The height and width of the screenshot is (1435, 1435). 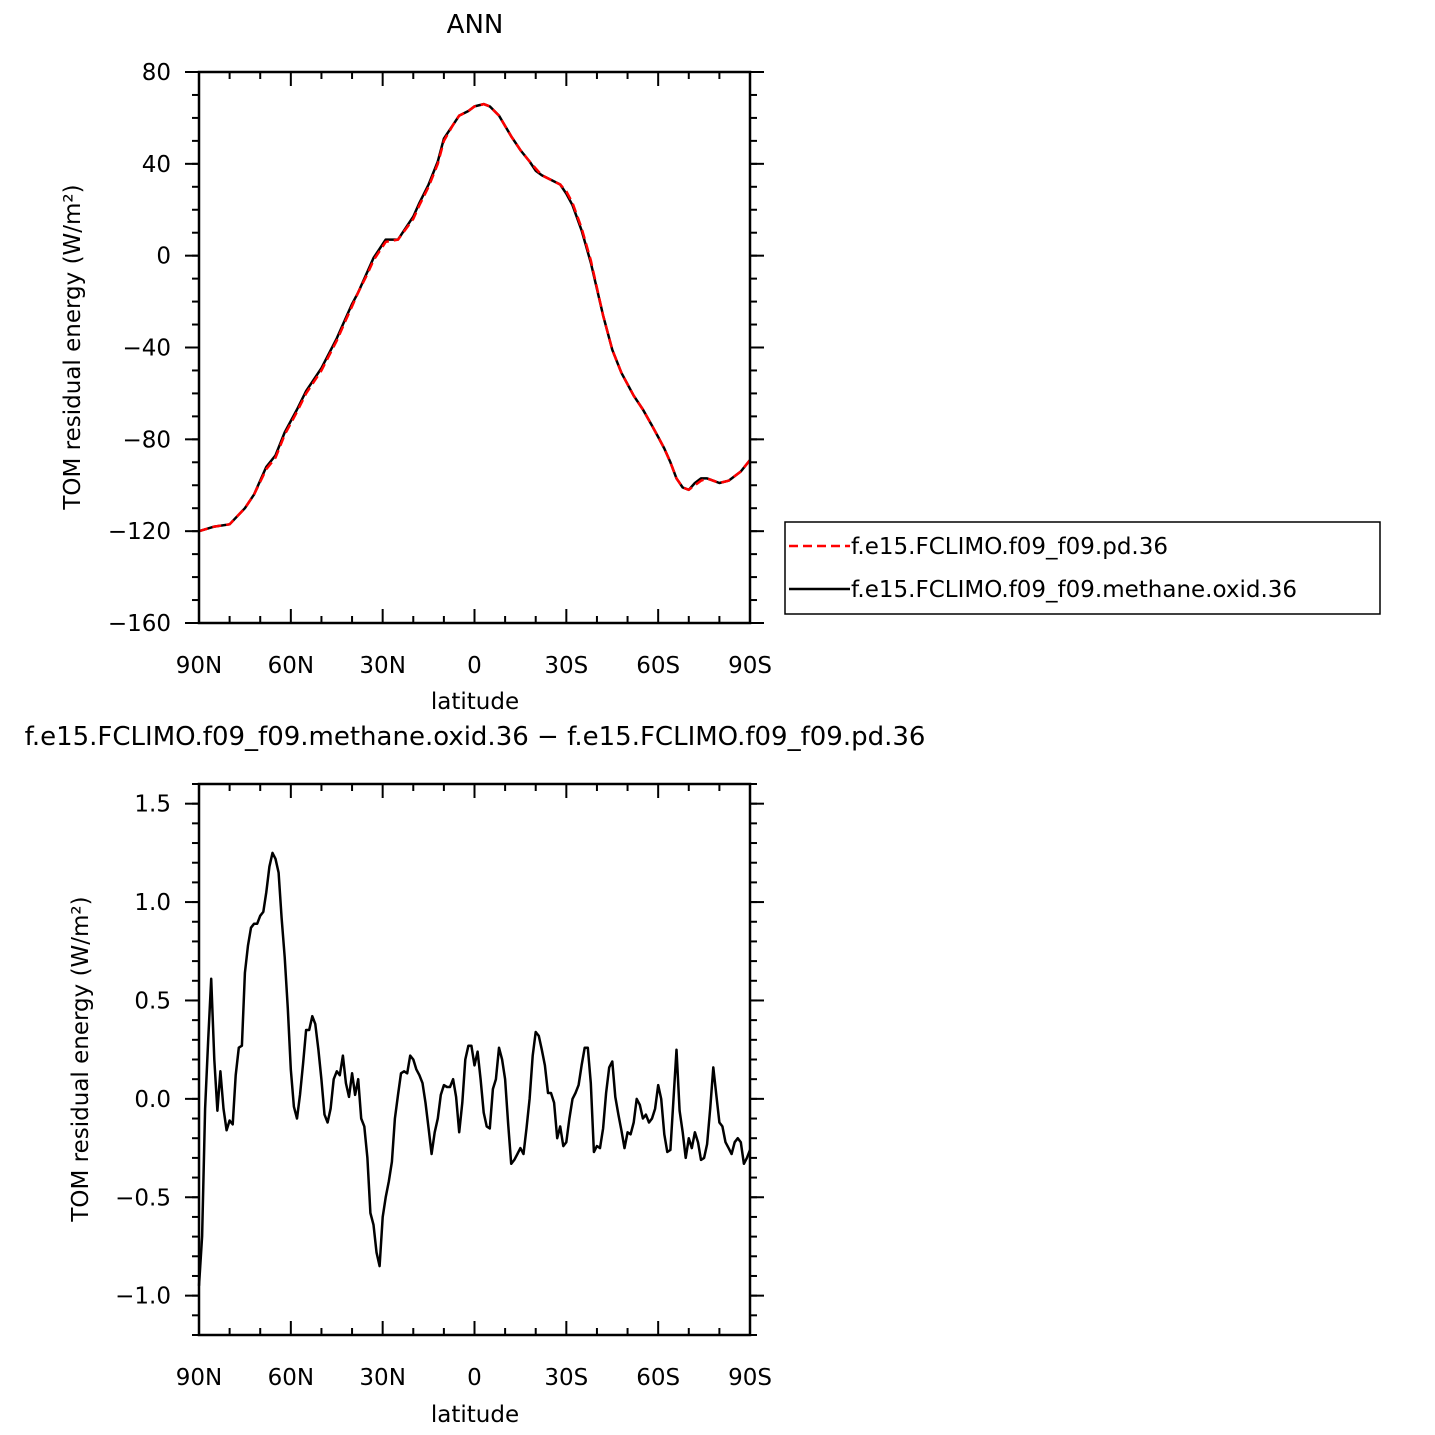 I want to click on top-plot-frame, so click(x=474, y=347).